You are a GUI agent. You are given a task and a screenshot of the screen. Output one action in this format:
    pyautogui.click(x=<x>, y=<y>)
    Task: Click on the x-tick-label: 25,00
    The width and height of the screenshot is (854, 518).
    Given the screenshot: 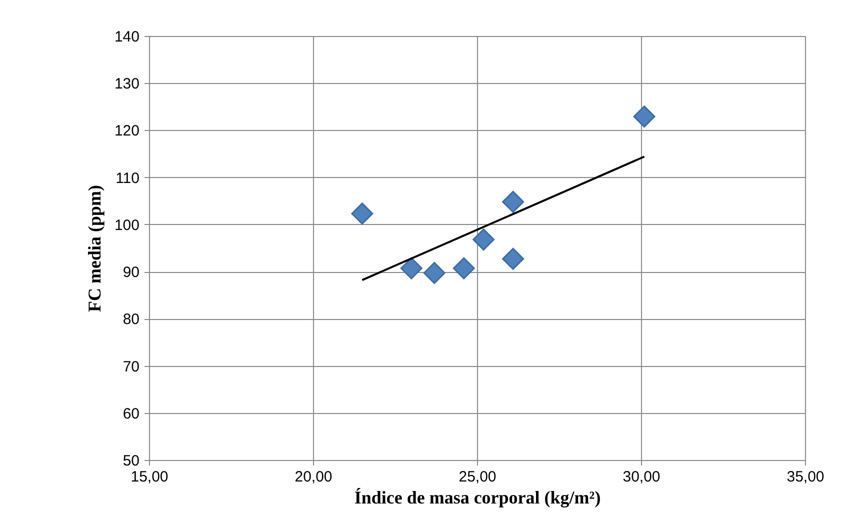 What is the action you would take?
    pyautogui.click(x=477, y=477)
    